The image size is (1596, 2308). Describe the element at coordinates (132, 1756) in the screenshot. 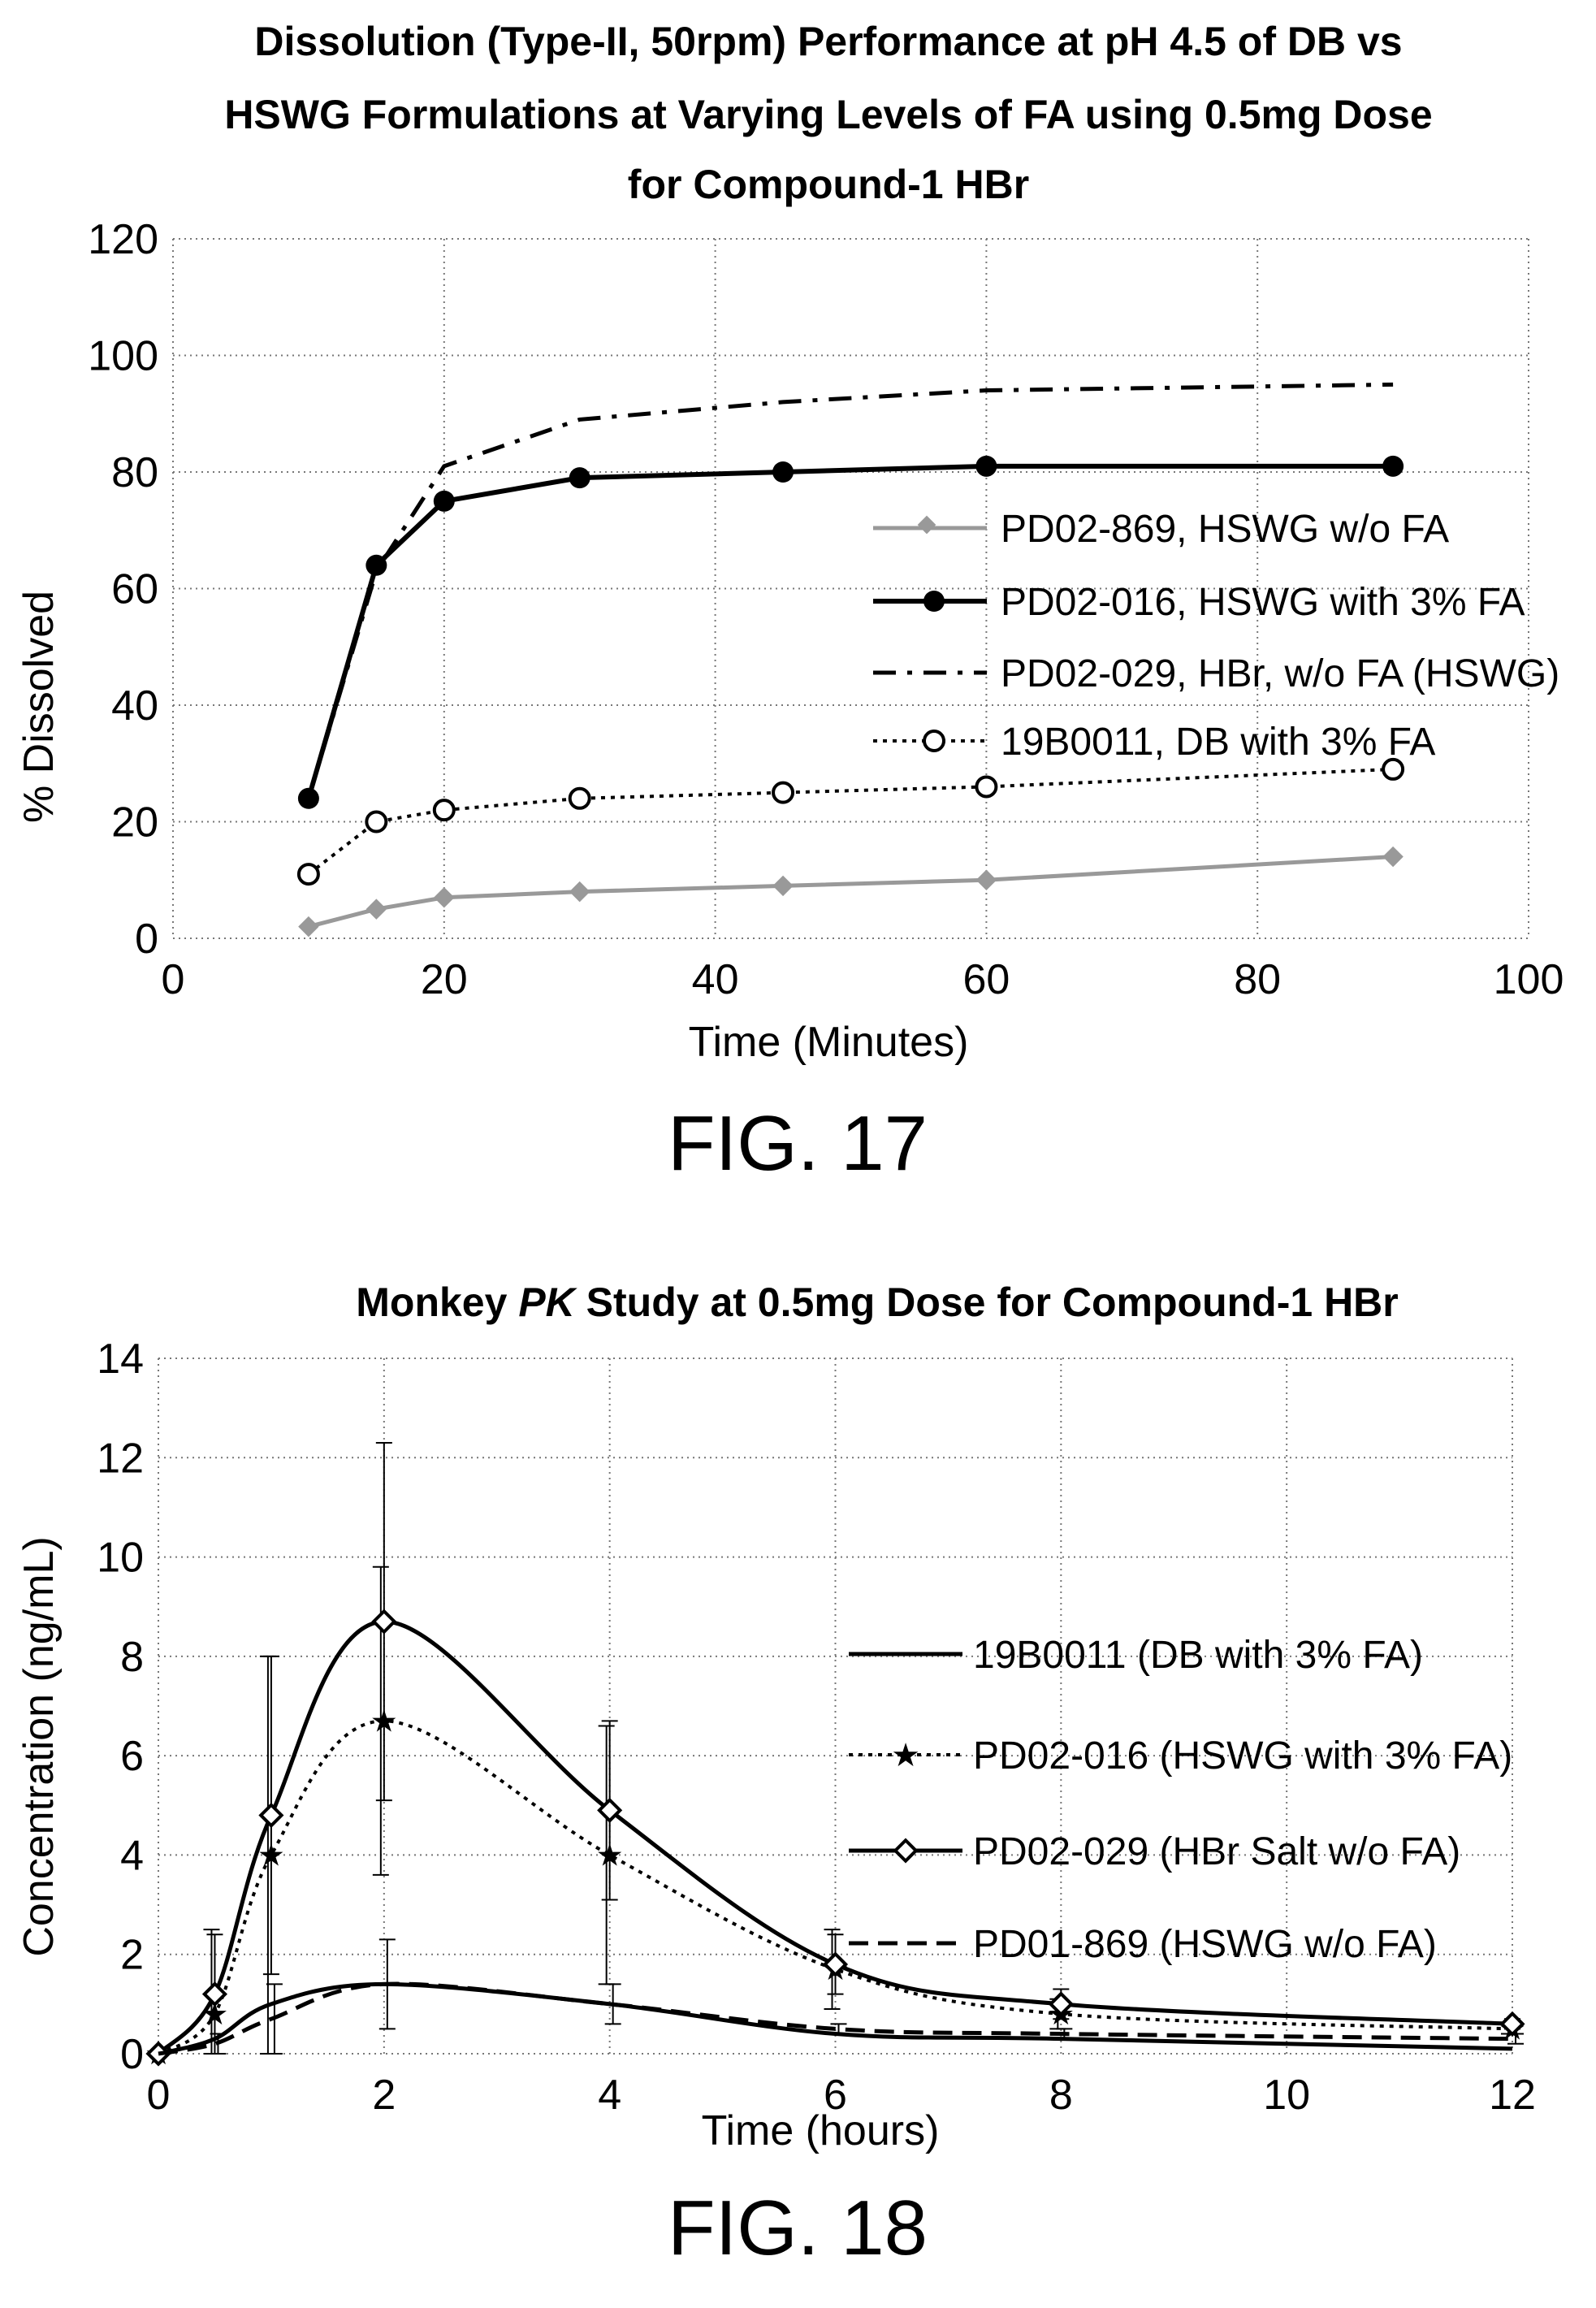

I see `y-tick-label: 6` at that location.